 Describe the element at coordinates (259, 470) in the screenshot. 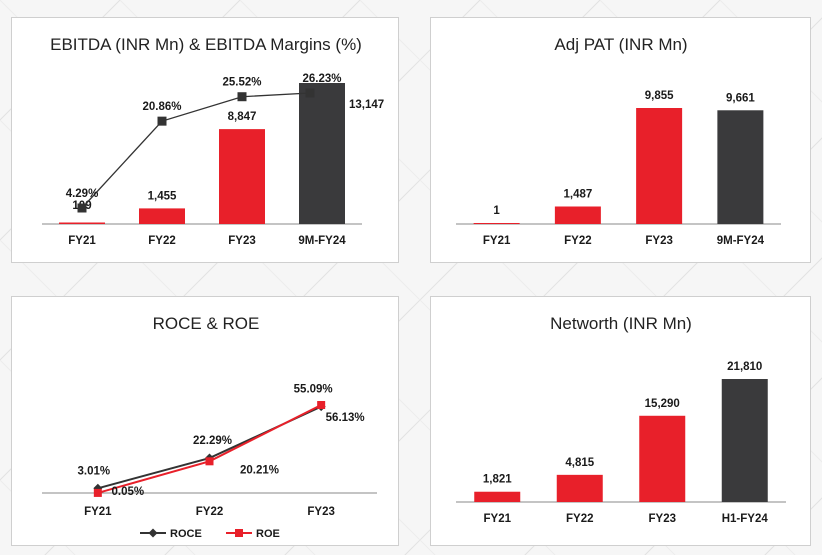

I see `roe-data-label: 20.21%` at that location.